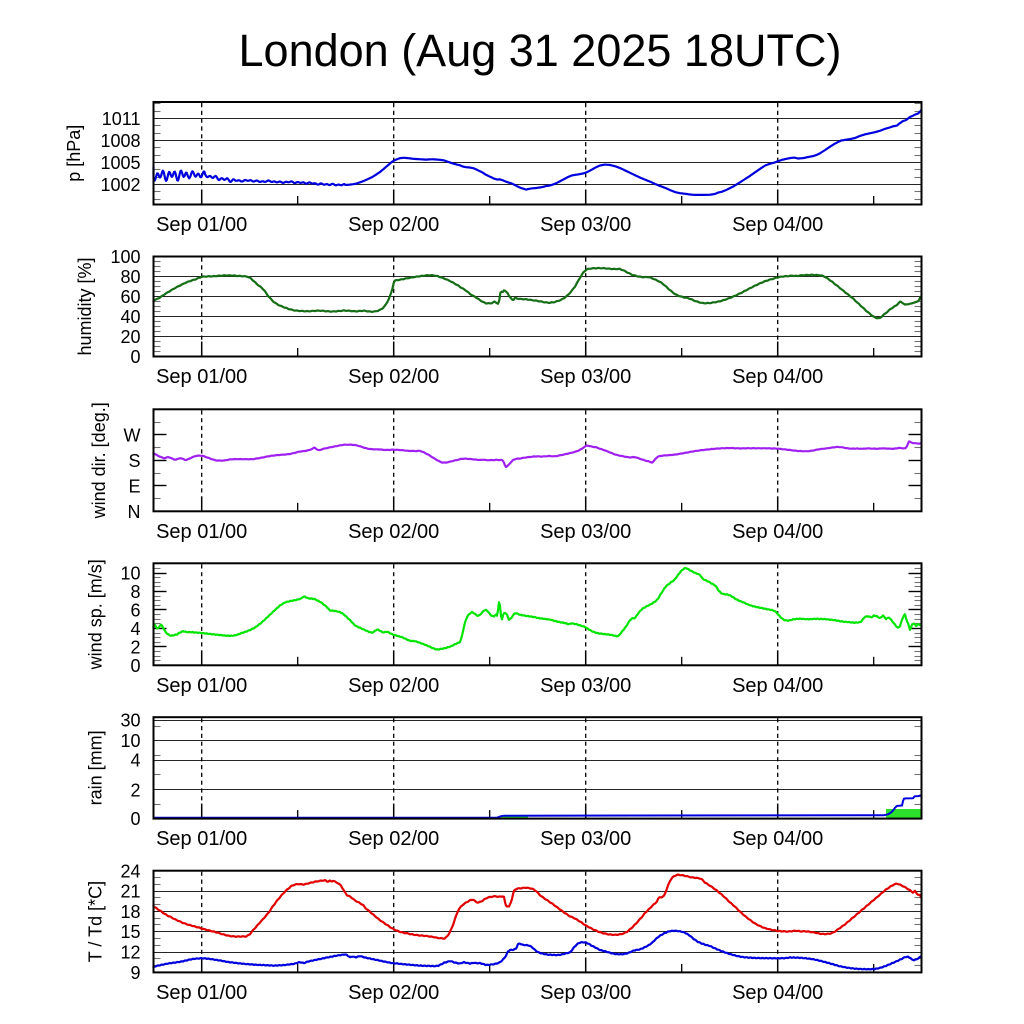  I want to click on svg-text: 15, so click(130, 932).